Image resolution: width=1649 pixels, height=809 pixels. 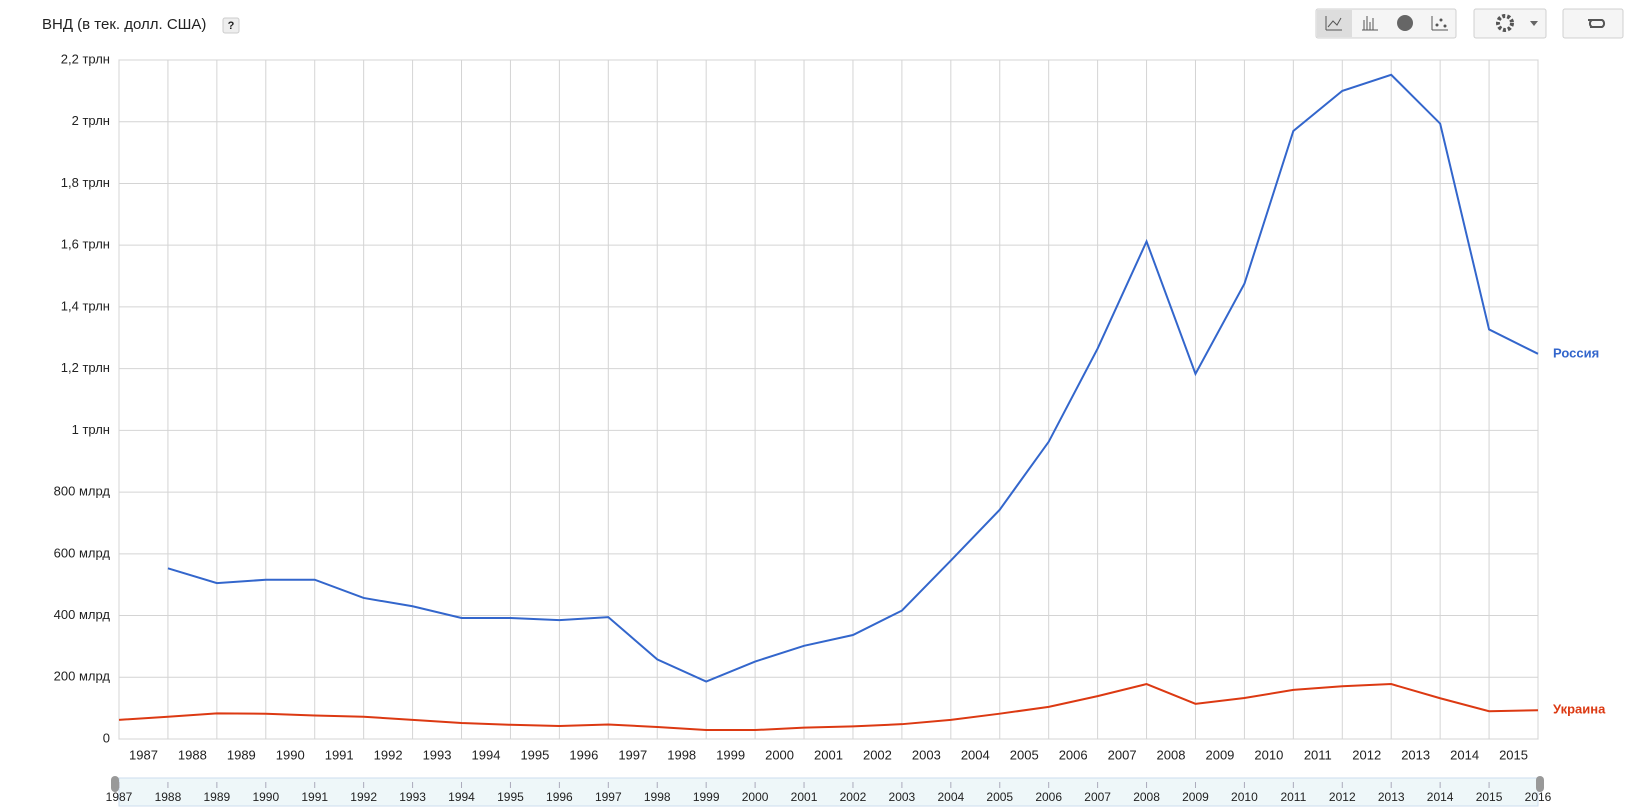 What do you see at coordinates (1534, 23) in the screenshot?
I see `dropdown-arrow` at bounding box center [1534, 23].